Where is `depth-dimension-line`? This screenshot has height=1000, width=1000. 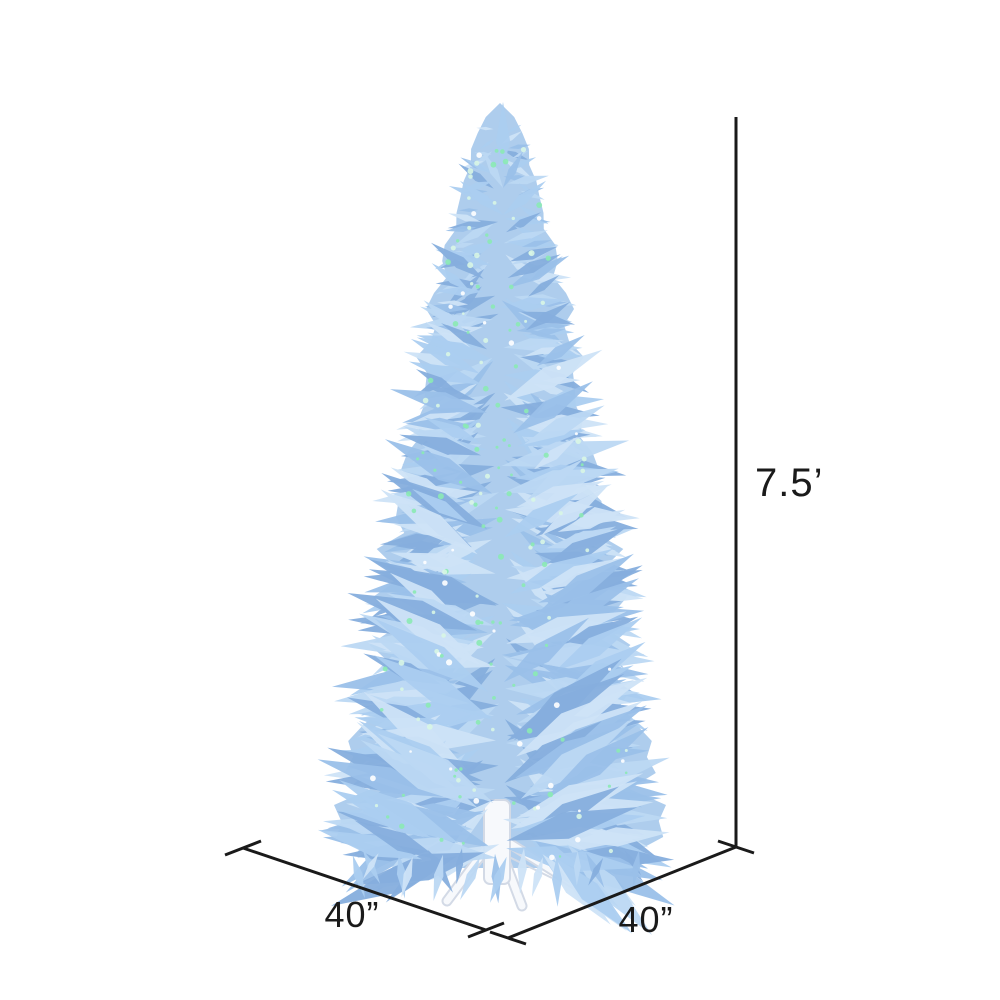 depth-dimension-line is located at coordinates (364, 889).